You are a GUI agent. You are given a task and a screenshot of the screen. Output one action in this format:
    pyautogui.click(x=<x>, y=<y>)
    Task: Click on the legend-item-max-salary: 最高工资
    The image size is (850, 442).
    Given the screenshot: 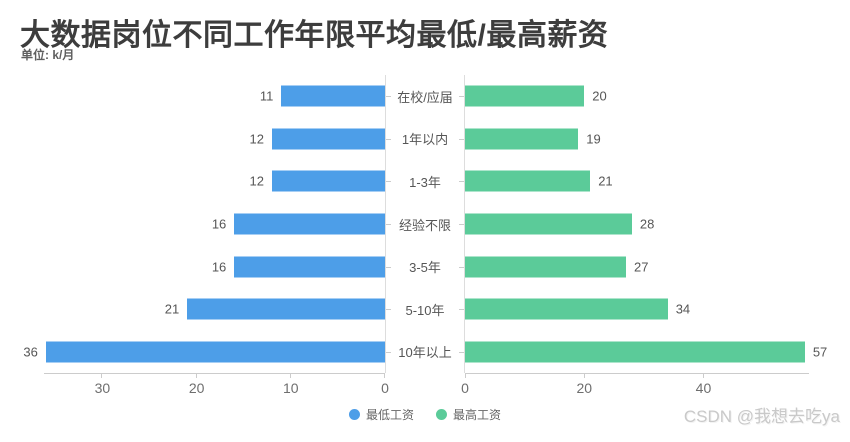 What is the action you would take?
    pyautogui.click(x=468, y=414)
    